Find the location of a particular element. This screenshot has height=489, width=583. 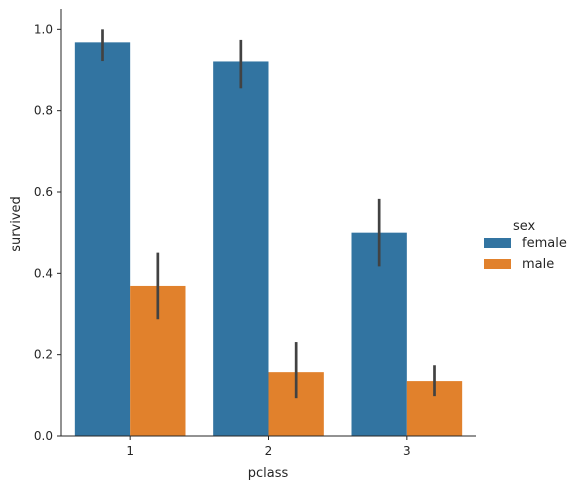

x-tick-label: 3 is located at coordinates (407, 451).